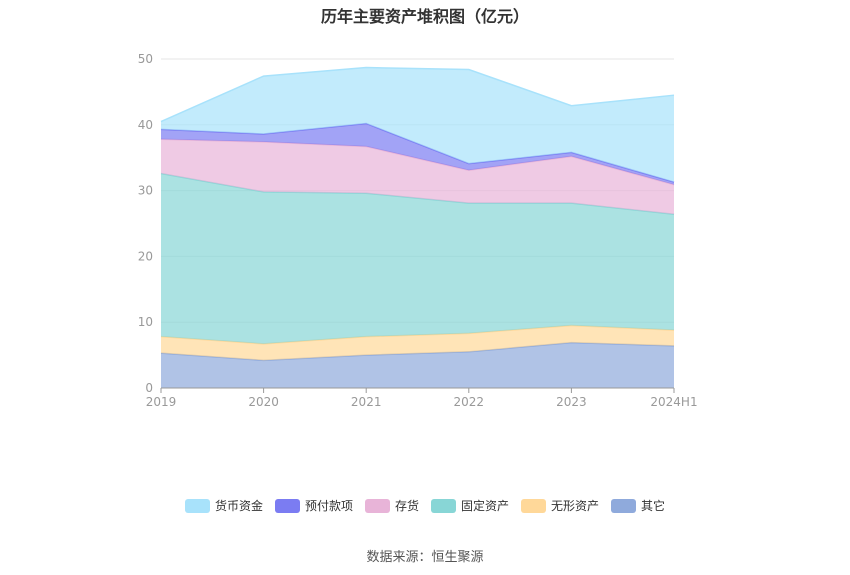 The height and width of the screenshot is (575, 850). What do you see at coordinates (425, 557) in the screenshot?
I see `source-note: 数据来源：恒生聚源` at bounding box center [425, 557].